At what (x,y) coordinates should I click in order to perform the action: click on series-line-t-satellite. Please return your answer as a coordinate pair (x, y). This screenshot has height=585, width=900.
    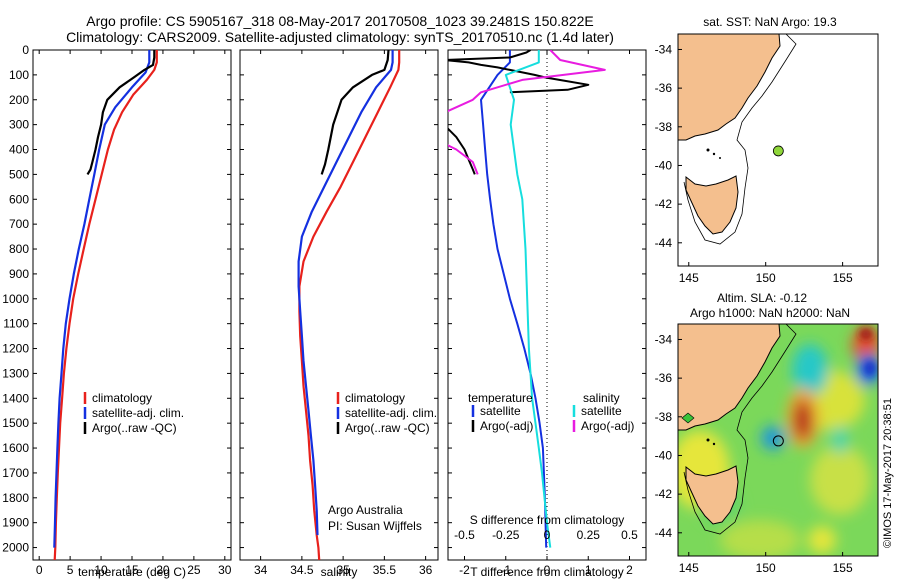
    Looking at the image, I should click on (514, 299).